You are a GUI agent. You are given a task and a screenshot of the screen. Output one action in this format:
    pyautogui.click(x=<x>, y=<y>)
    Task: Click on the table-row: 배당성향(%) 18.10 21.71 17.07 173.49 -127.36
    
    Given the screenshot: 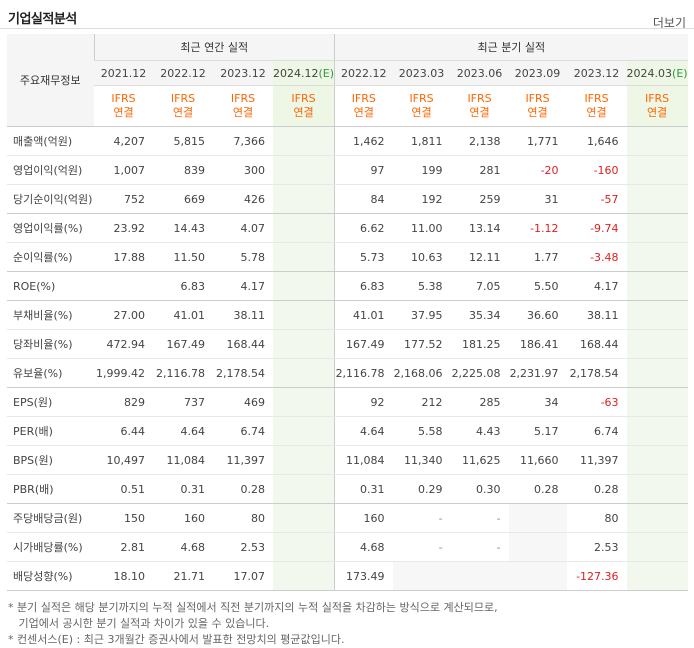 What is the action you would take?
    pyautogui.click(x=347, y=576)
    